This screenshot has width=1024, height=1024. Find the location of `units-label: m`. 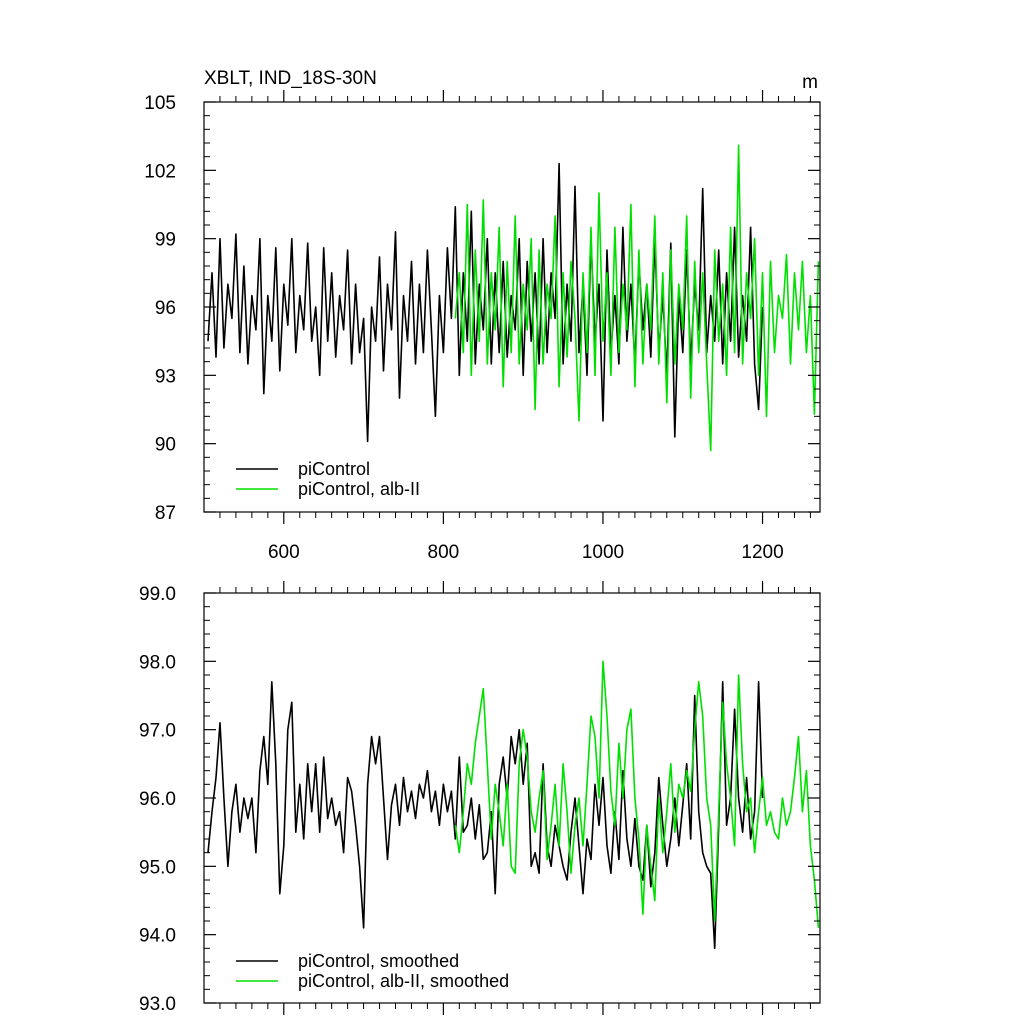

units-label: m is located at coordinates (810, 82).